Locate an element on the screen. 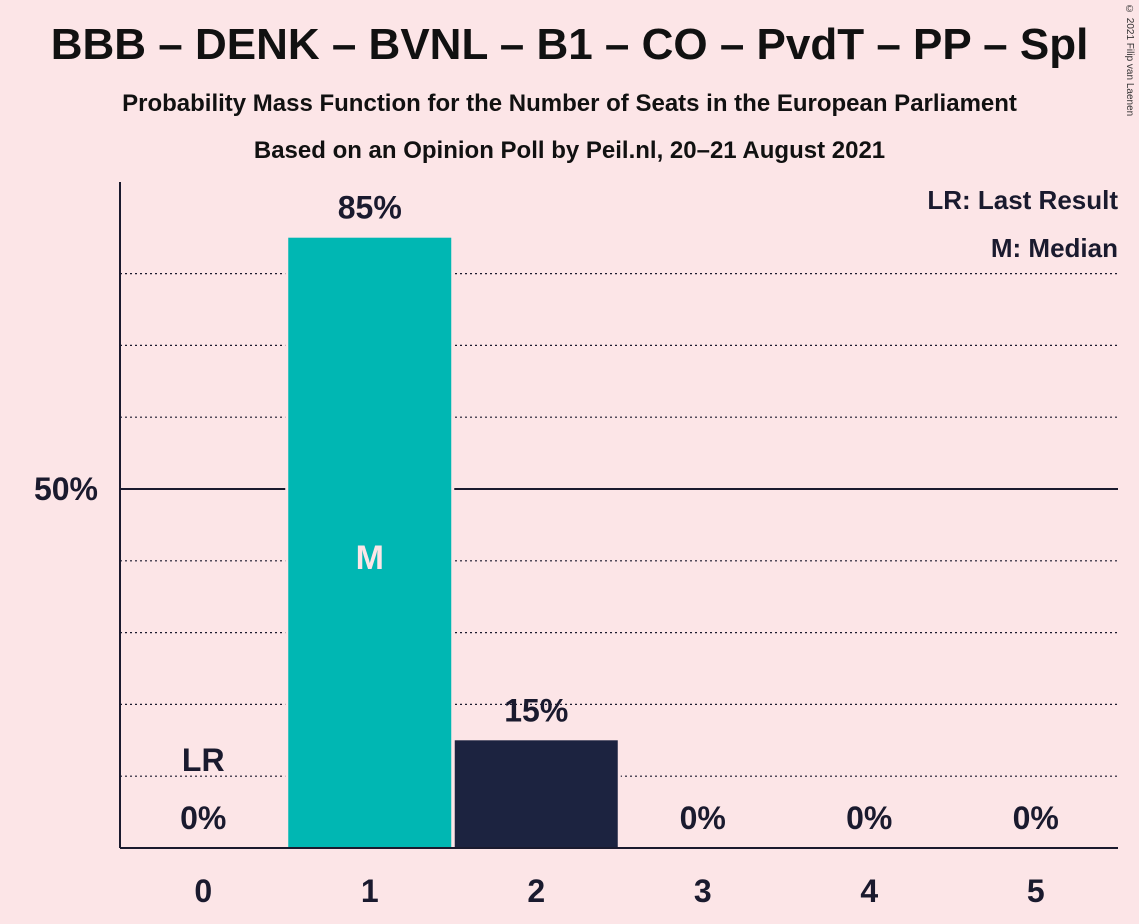 The image size is (1139, 924). value-label: 85% is located at coordinates (370, 208).